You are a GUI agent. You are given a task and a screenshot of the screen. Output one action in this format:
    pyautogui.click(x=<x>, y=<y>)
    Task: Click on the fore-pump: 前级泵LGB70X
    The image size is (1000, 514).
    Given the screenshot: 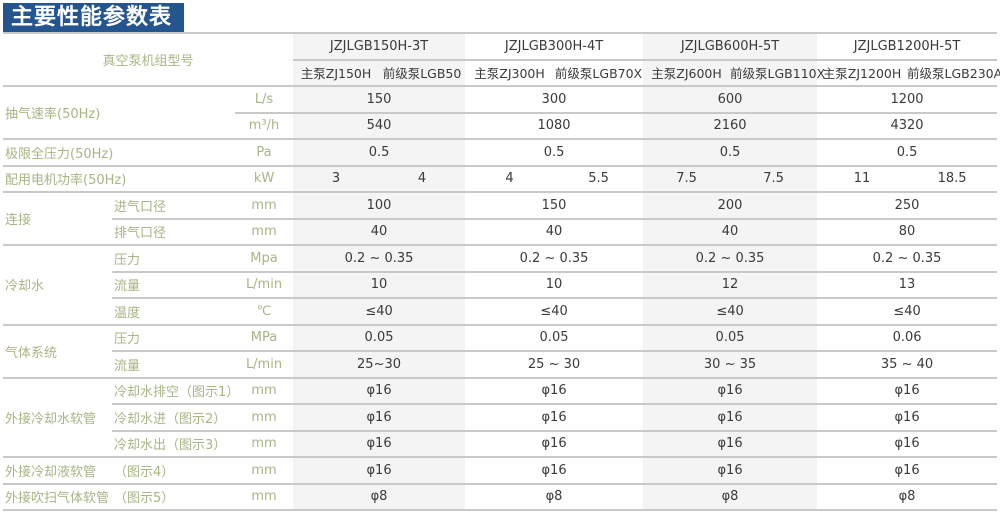 What is the action you would take?
    pyautogui.click(x=599, y=73)
    